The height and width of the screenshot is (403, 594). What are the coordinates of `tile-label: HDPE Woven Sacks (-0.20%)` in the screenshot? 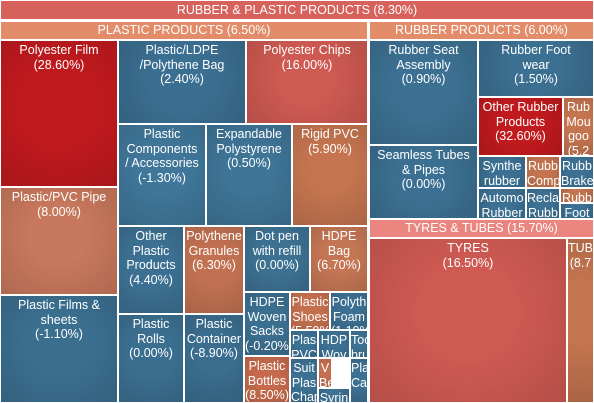 It's located at (267, 324).